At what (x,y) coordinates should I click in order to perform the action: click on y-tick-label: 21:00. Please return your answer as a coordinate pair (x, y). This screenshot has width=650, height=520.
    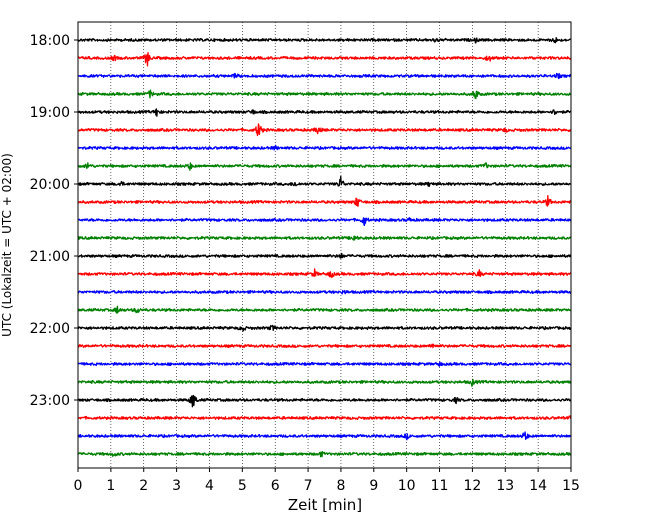
    Looking at the image, I should click on (50, 257).